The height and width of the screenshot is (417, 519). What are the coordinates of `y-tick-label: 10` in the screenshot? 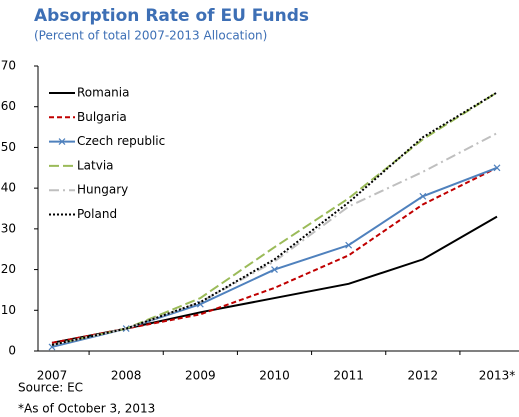 It's located at (8, 310).